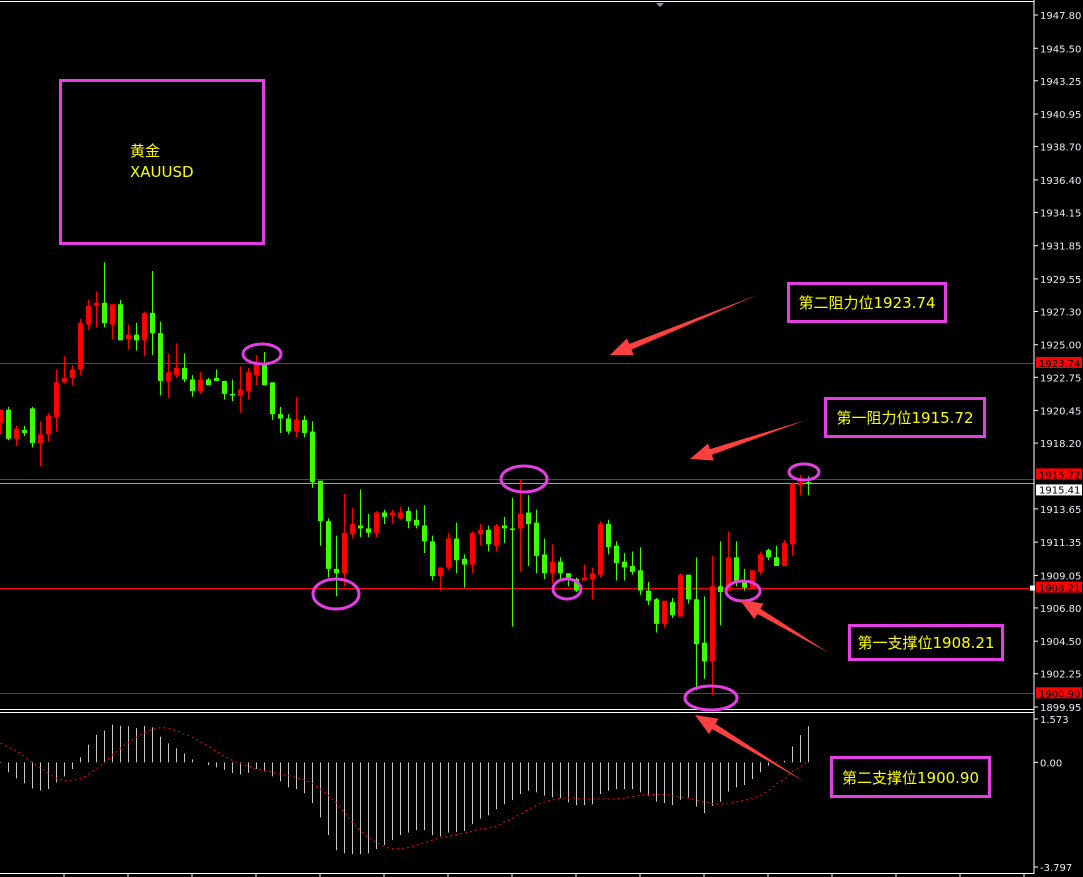 The height and width of the screenshot is (877, 1083). I want to click on level-price-label: 1908.21, so click(1059, 589).